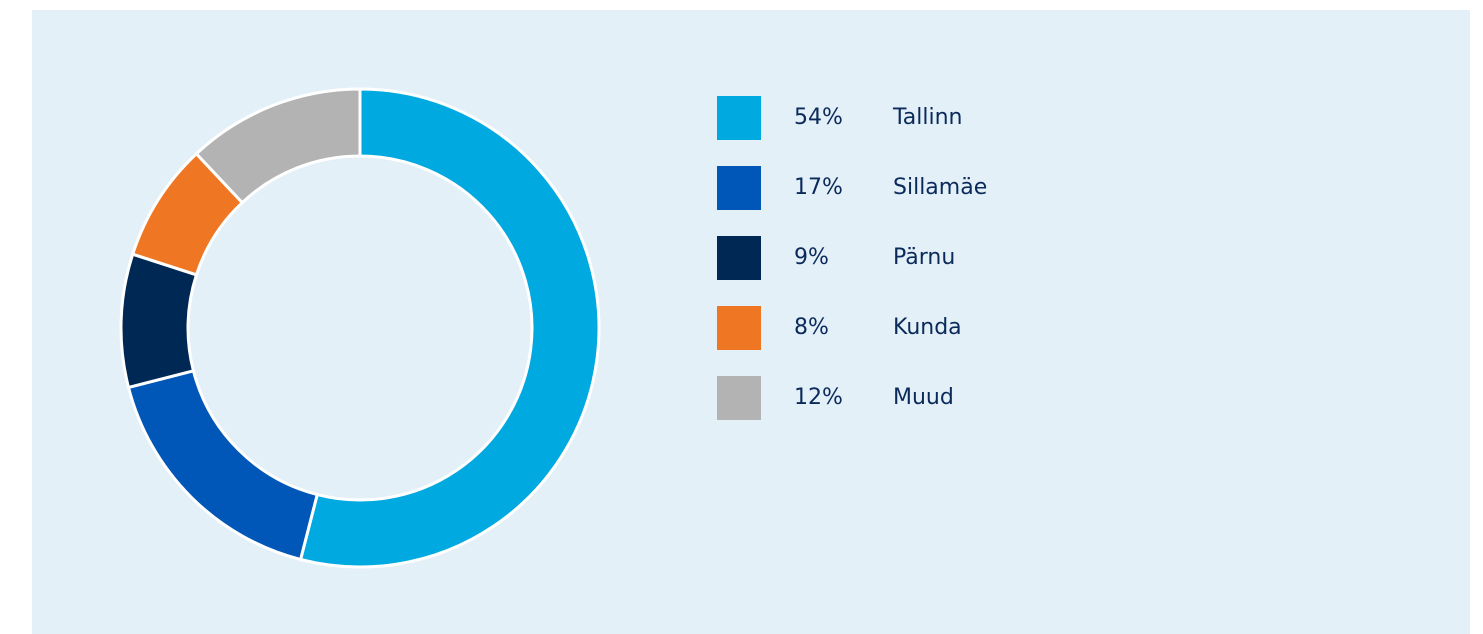 The image size is (1483, 634). What do you see at coordinates (818, 397) in the screenshot?
I see `legend-value: 12%` at bounding box center [818, 397].